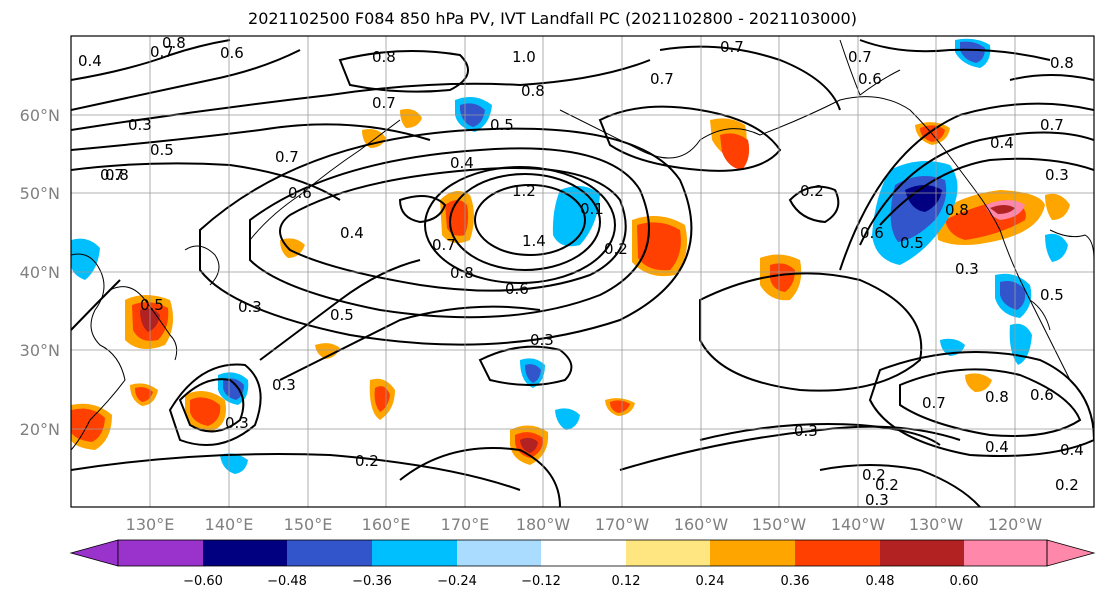  I want to click on lat-label: 50°N, so click(40, 193).